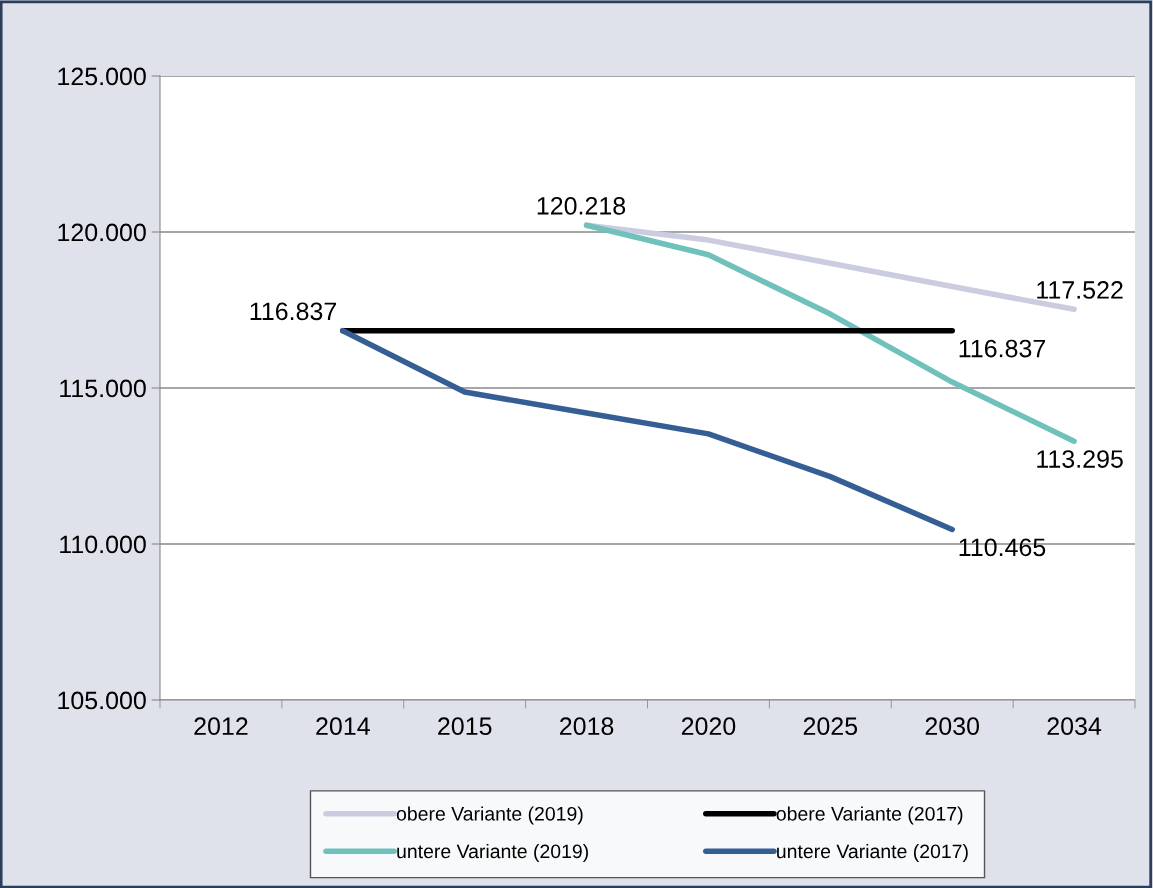 This screenshot has width=1153, height=888. What do you see at coordinates (102, 700) in the screenshot?
I see `y-tick-label: 105.000` at bounding box center [102, 700].